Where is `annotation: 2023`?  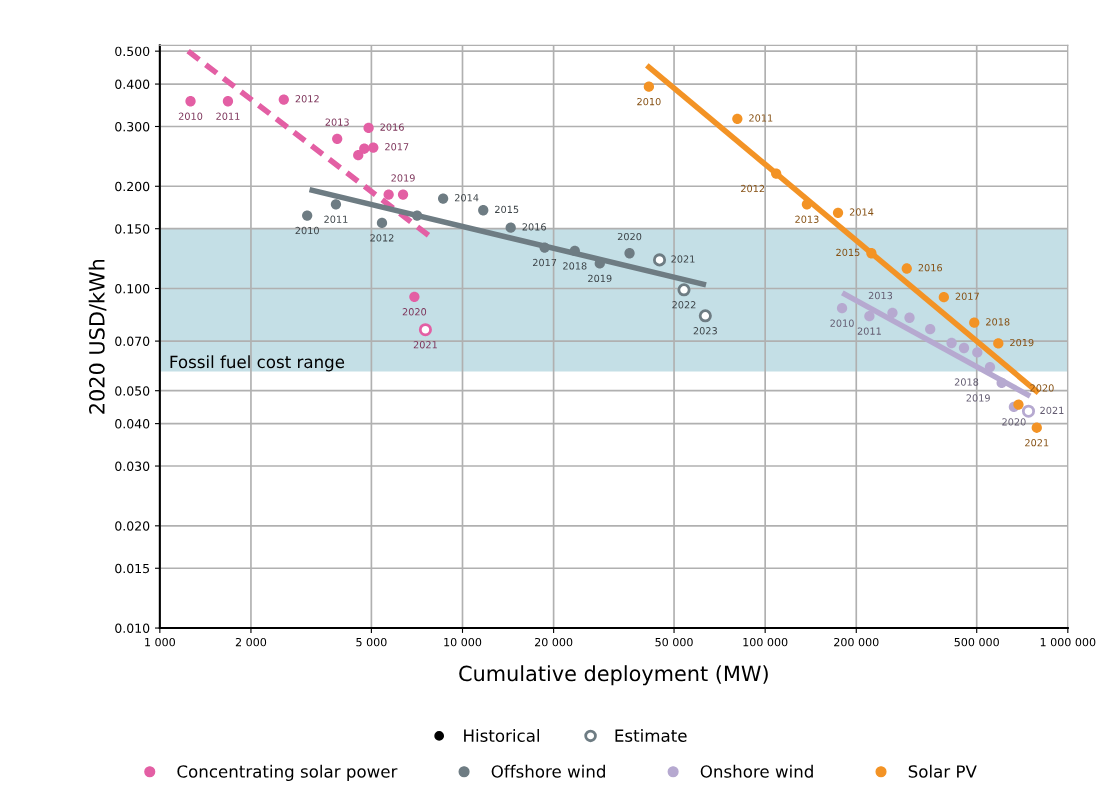
annotation: 2023 is located at coordinates (705, 331).